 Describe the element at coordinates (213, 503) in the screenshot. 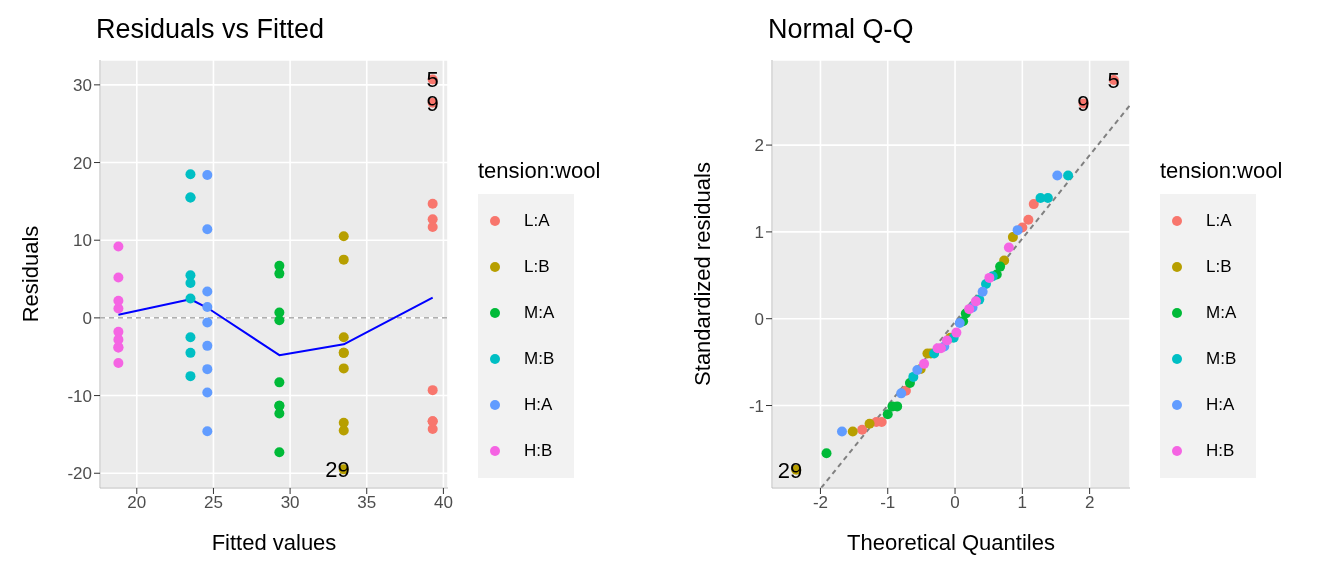

I see `x-tick-label: 25` at that location.